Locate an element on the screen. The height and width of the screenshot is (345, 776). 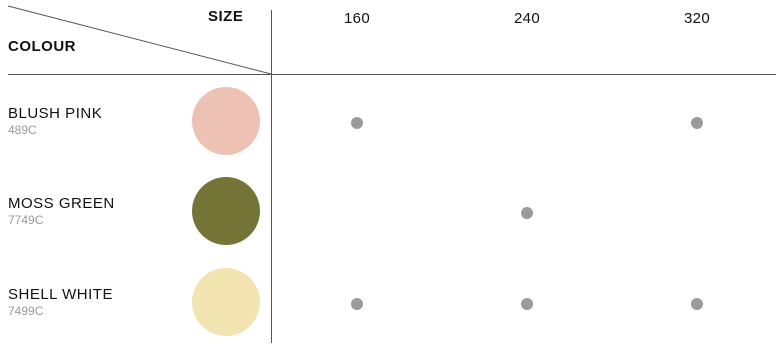
colour-swatch-blush-pink is located at coordinates (226, 121).